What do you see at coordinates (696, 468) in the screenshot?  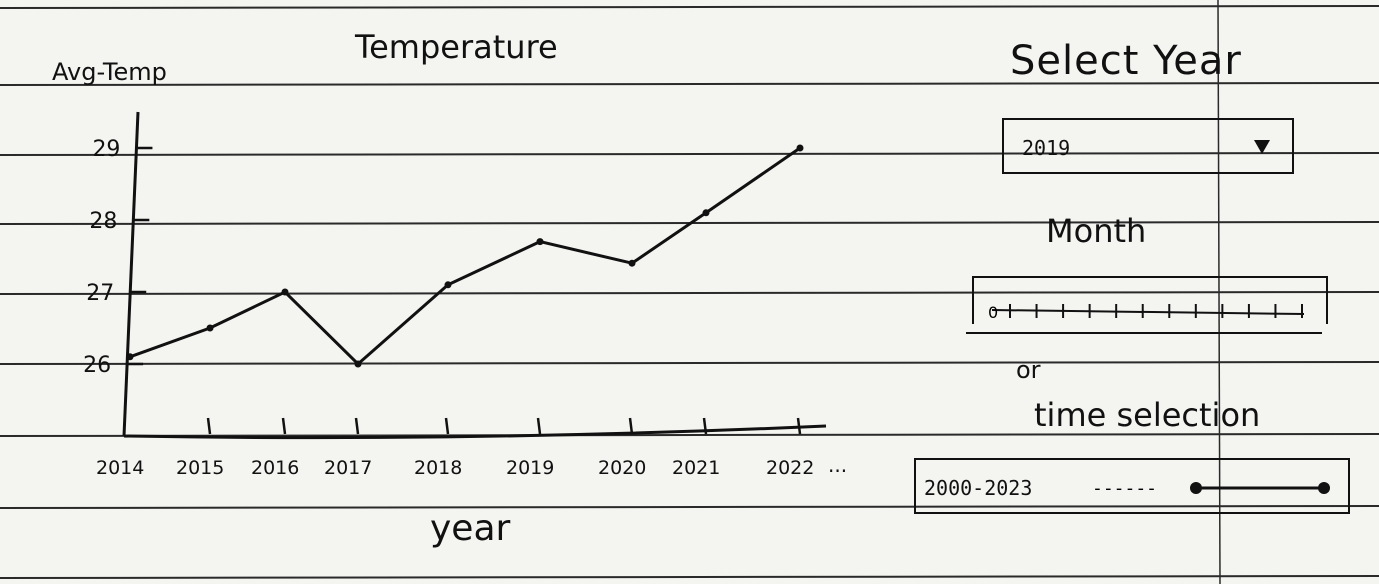 I see `x-tick-label: 2021` at bounding box center [696, 468].